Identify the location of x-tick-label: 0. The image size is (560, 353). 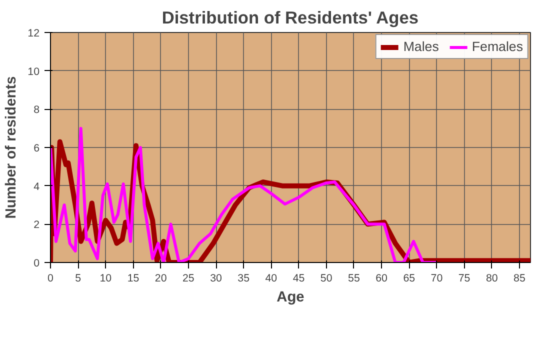
(51, 278).